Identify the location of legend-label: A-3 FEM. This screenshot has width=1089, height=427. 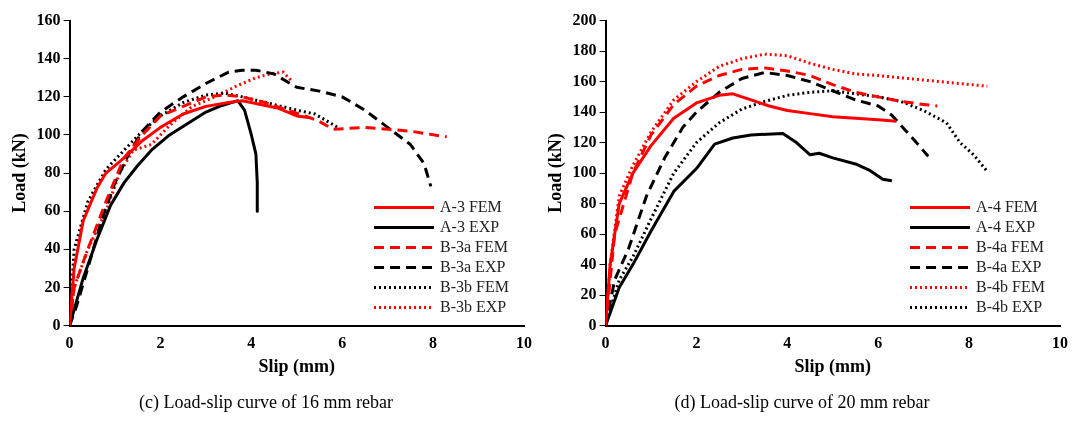
(471, 206).